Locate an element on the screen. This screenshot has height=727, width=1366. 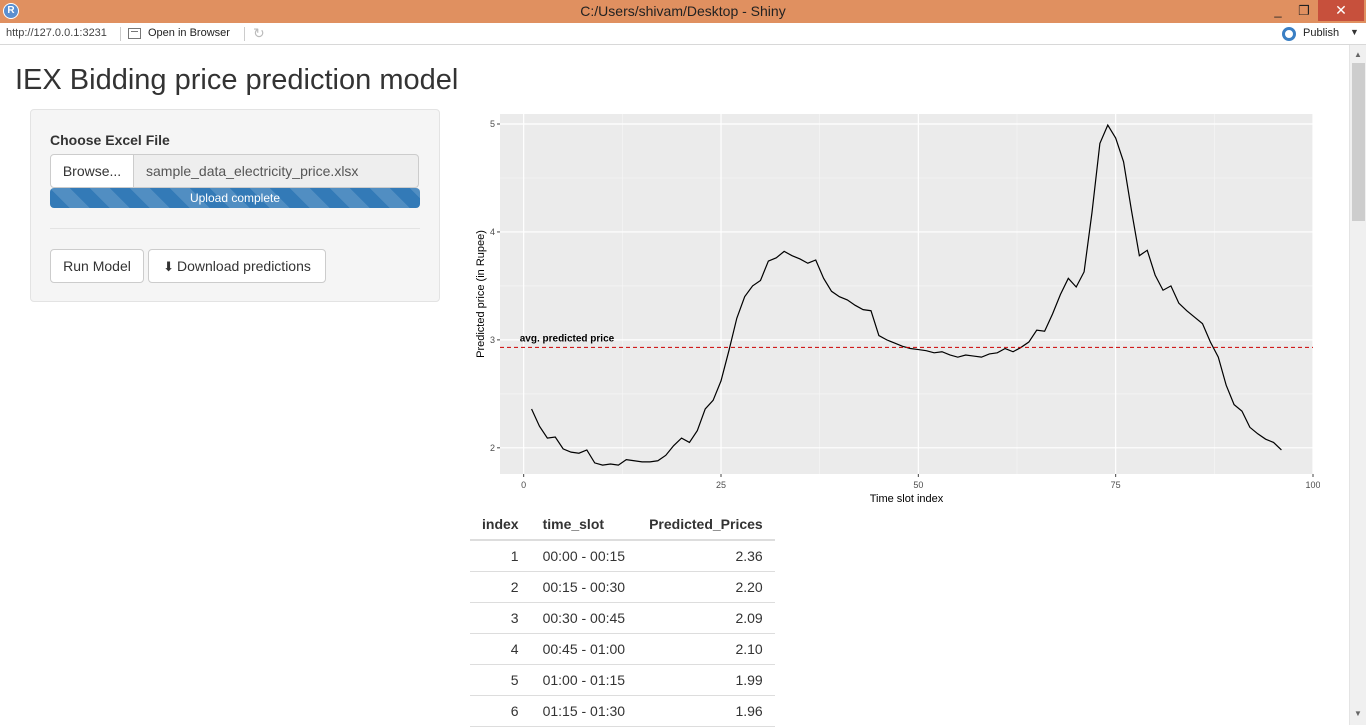
page-title: IEX Bidding price prediction model is located at coordinates (237, 80).